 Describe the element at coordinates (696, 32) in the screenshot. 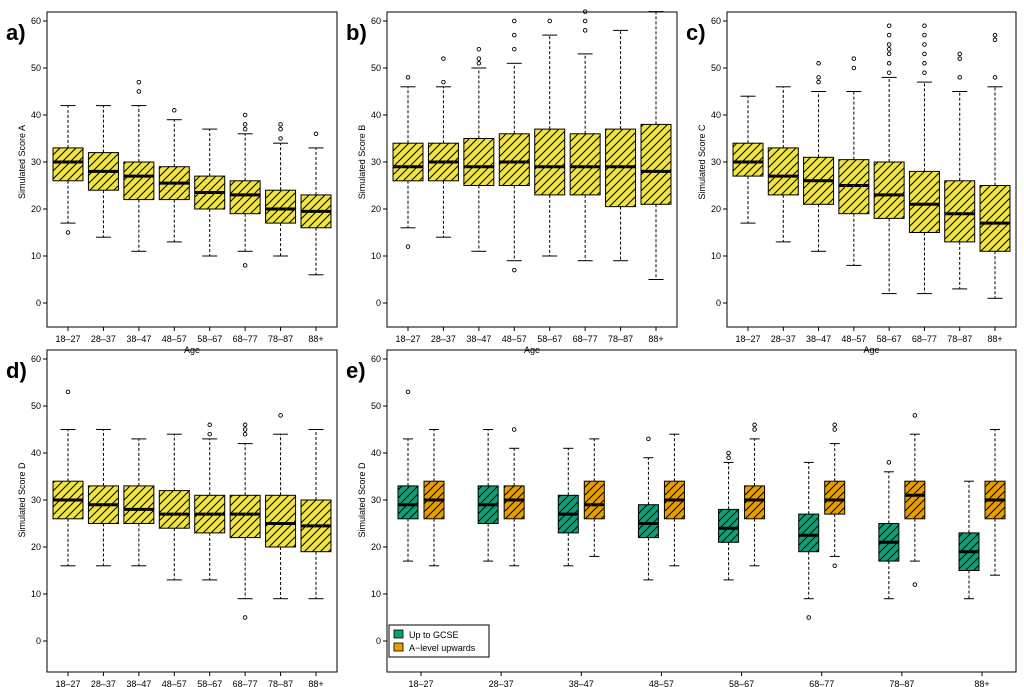

I see `panel-label: c)` at that location.